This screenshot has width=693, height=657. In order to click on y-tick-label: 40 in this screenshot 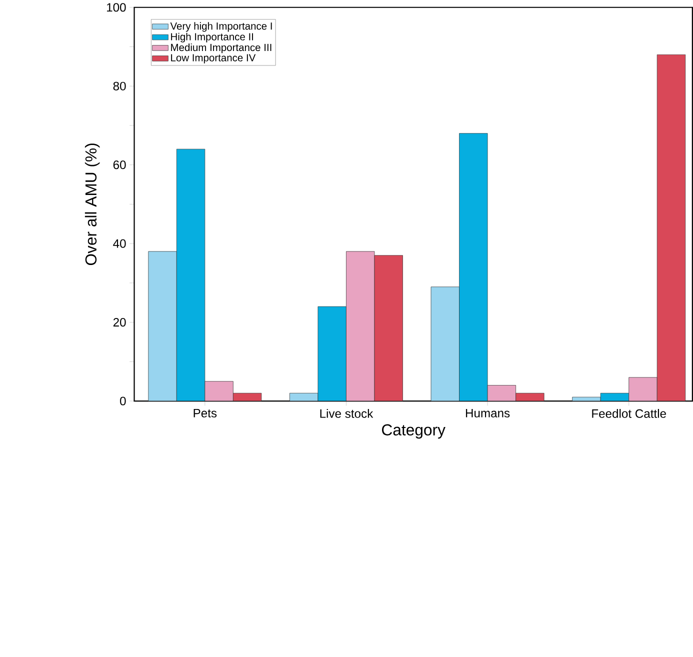, I will do `click(119, 243)`.